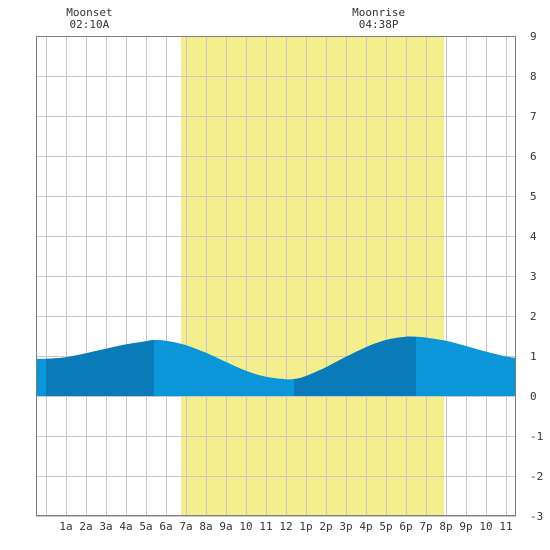 The width and height of the screenshot is (550, 550). Describe the element at coordinates (345, 526) in the screenshot. I see `x-tick-label: 3p` at that location.